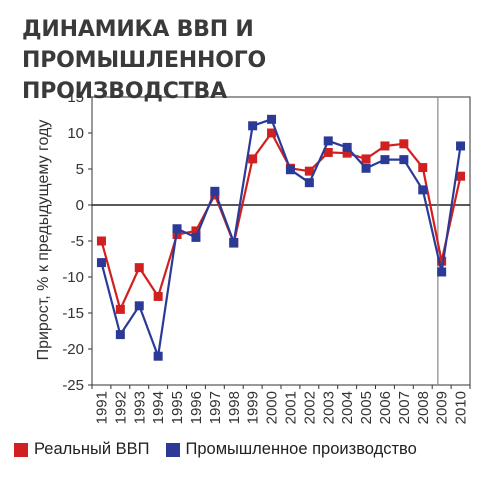  I want to click on point-gdp-2007, so click(404, 144).